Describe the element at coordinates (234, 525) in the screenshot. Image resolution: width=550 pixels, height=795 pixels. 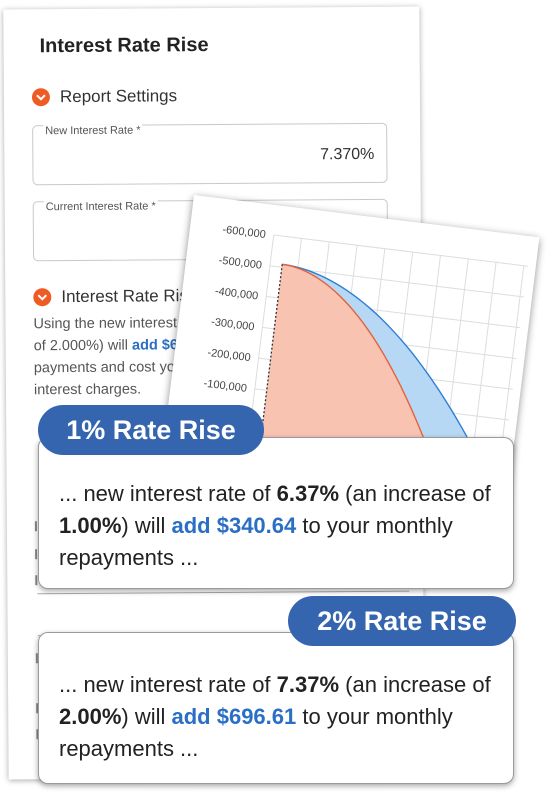
I see `callout-add-amount: add $340.64` at that location.